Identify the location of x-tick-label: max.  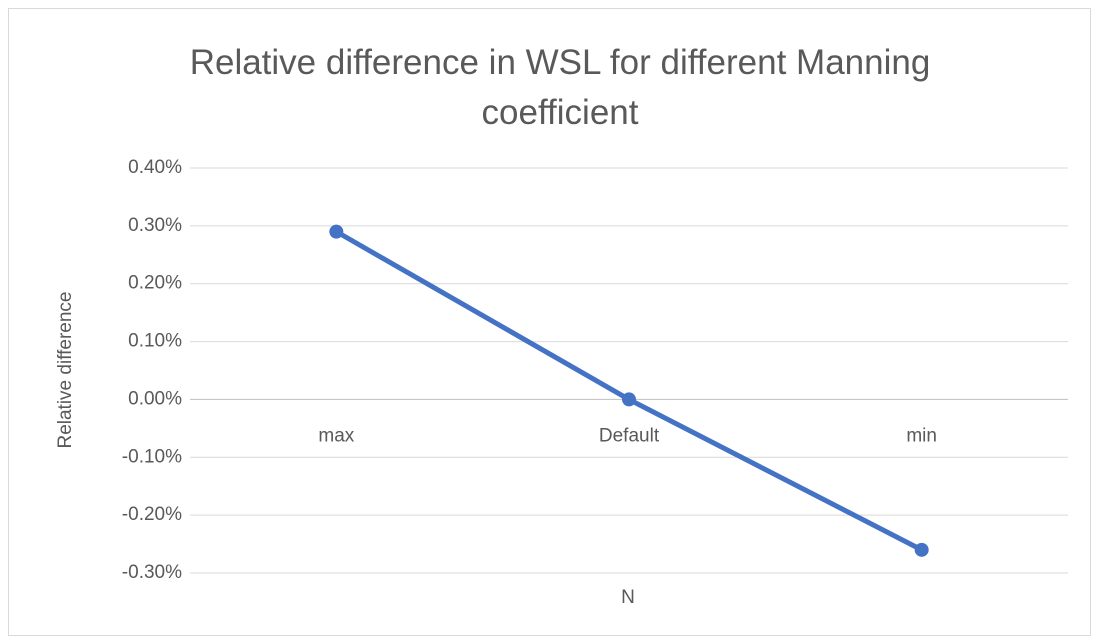
(336, 435).